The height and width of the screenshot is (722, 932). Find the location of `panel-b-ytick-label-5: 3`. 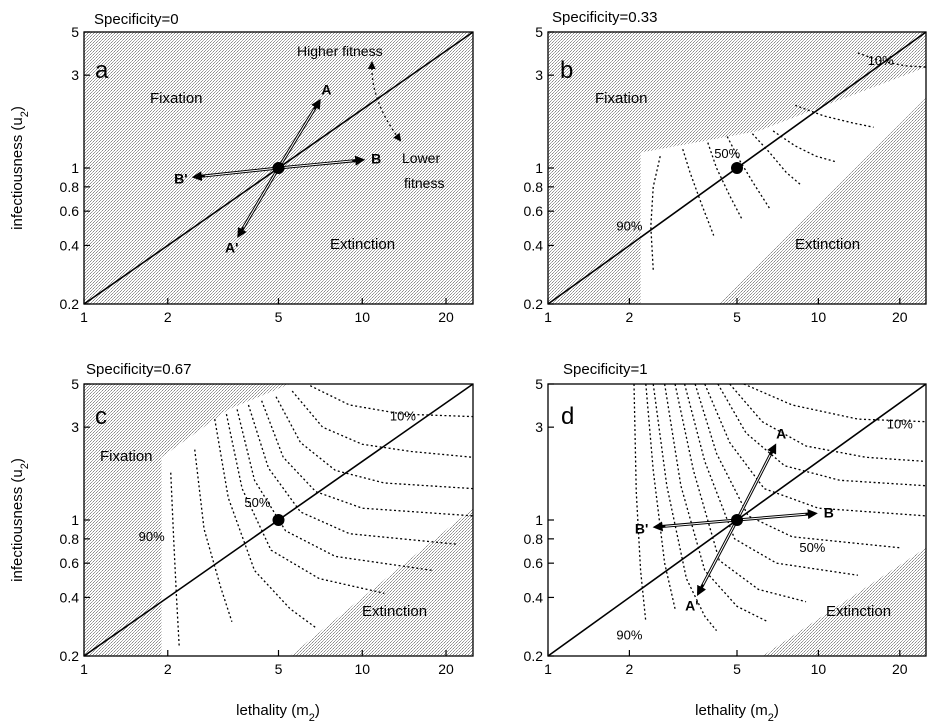

panel-b-ytick-label-5: 3 is located at coordinates (539, 75).